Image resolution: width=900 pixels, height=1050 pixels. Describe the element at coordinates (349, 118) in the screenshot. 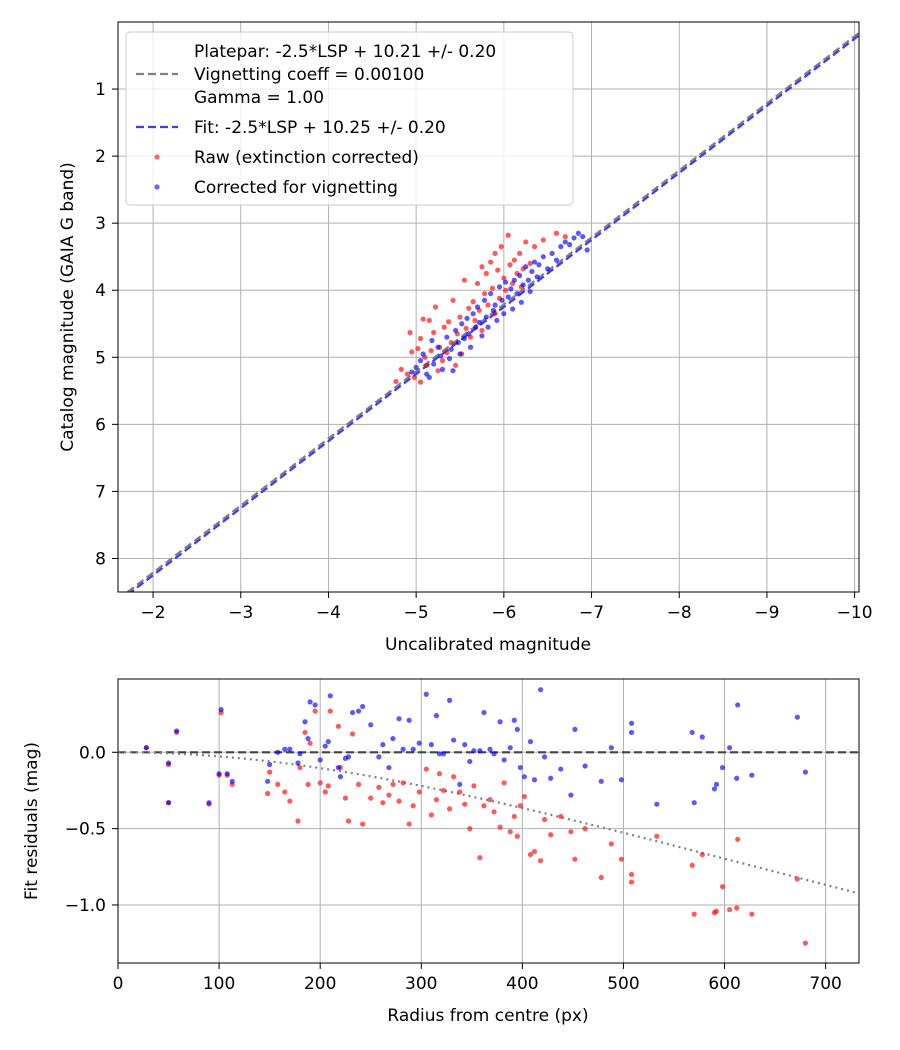

I see `legend-box` at that location.